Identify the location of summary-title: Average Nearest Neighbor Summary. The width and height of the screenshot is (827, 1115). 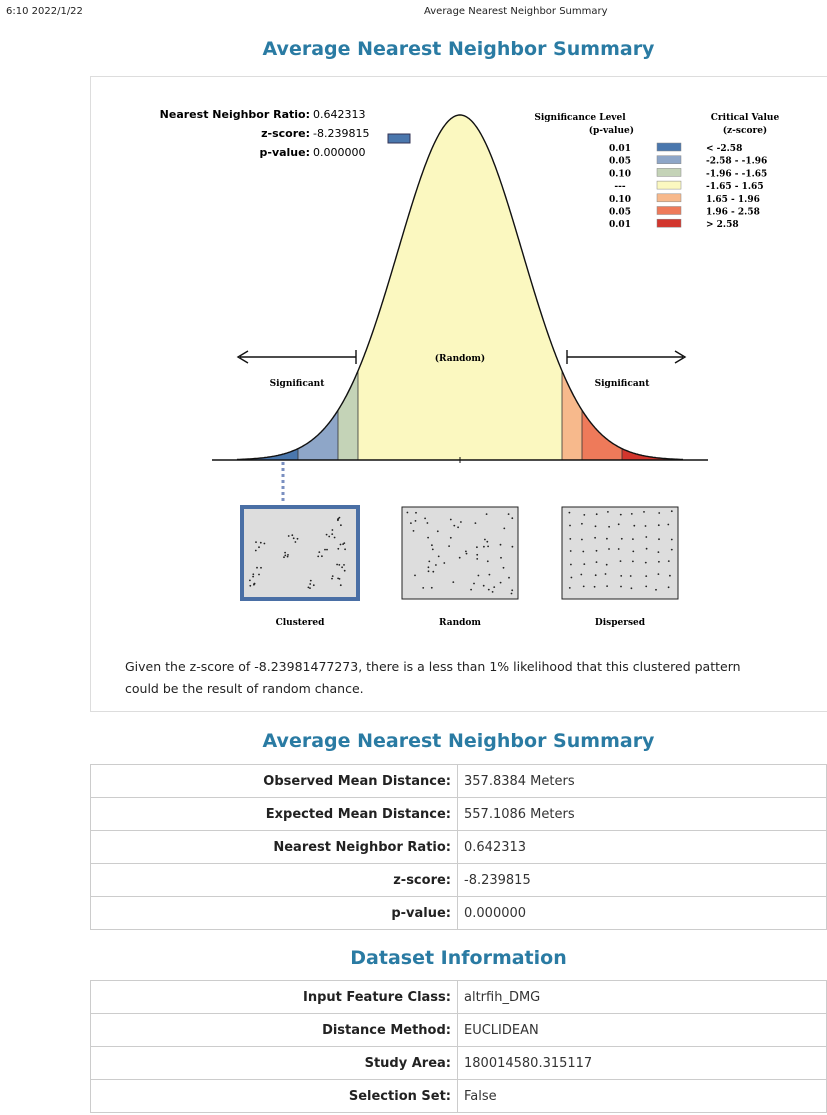
(458, 741).